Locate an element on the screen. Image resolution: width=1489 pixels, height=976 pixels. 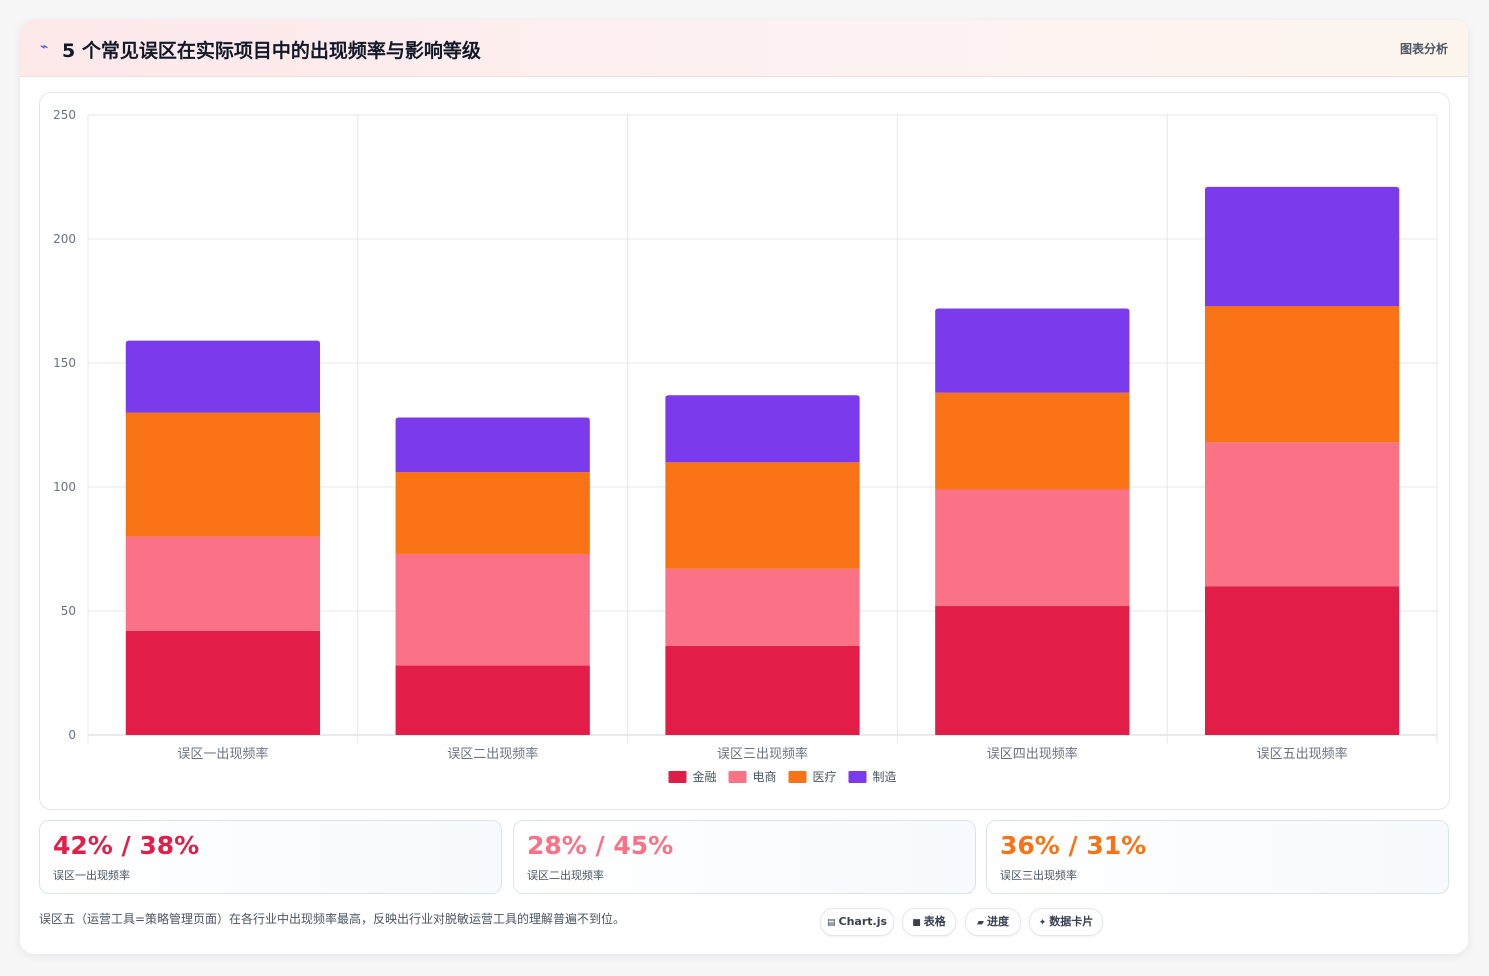
chip-table: ■ 表格 is located at coordinates (929, 922).